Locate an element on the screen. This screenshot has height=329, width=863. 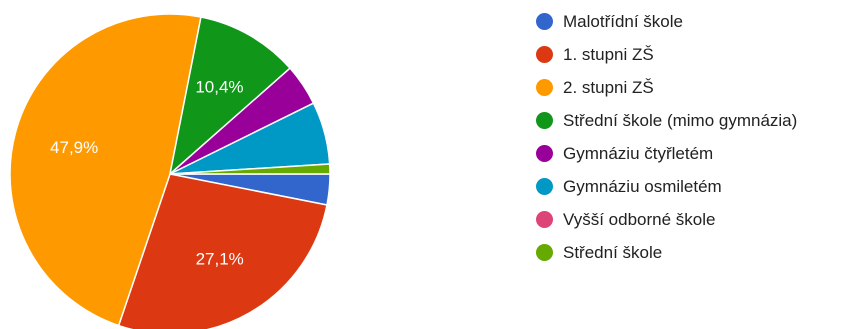
slice-data-label: 47,9% is located at coordinates (74, 147).